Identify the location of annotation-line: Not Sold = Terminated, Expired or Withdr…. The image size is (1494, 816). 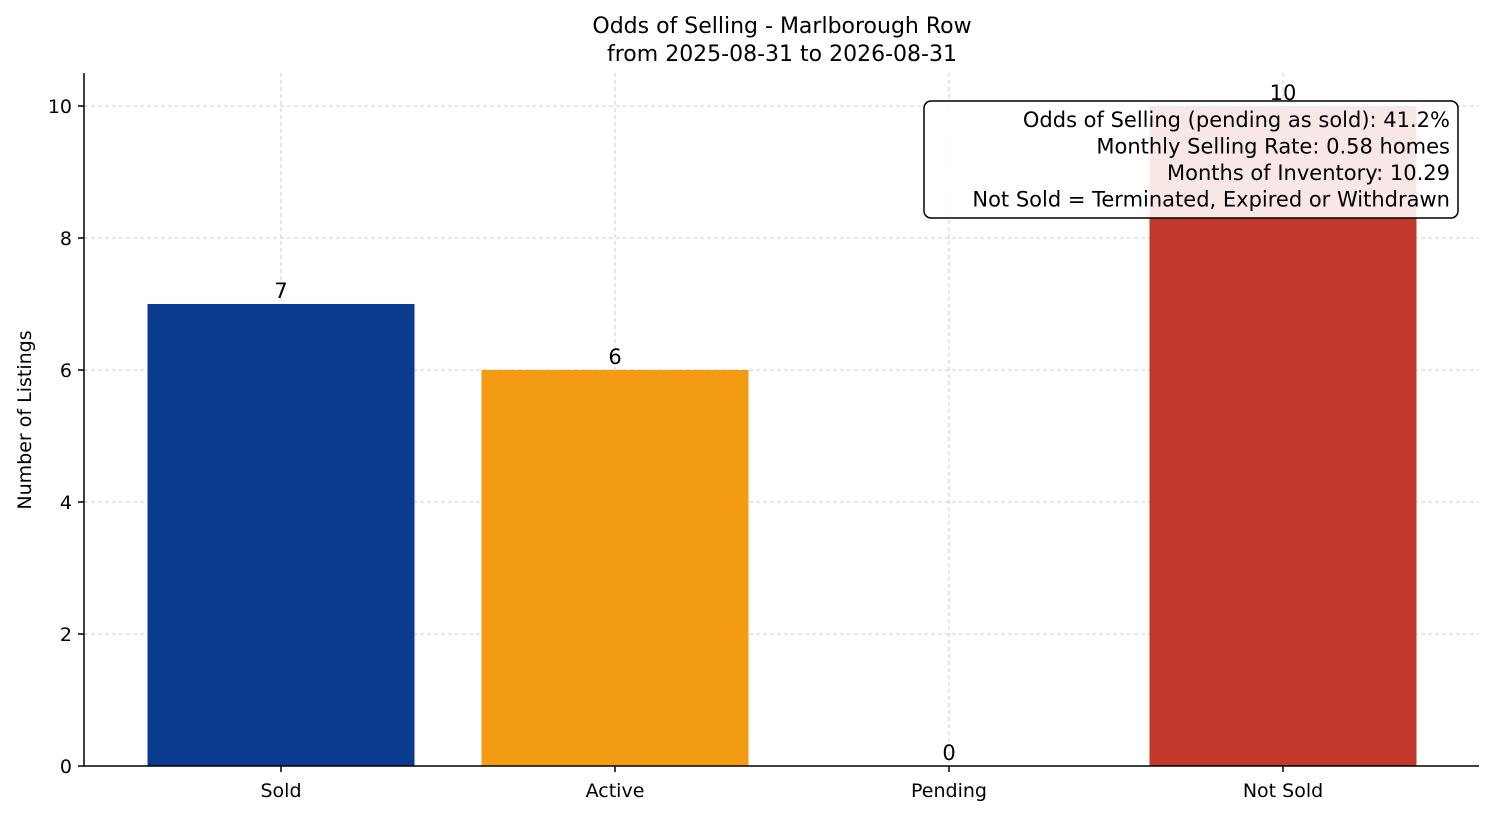
(1211, 200).